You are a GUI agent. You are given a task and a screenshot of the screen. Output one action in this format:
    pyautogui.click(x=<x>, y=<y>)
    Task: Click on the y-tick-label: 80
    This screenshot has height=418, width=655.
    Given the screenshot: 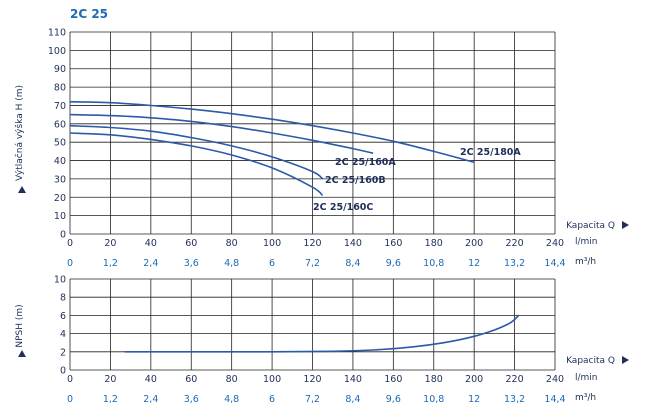 What is the action you would take?
    pyautogui.click(x=60, y=88)
    